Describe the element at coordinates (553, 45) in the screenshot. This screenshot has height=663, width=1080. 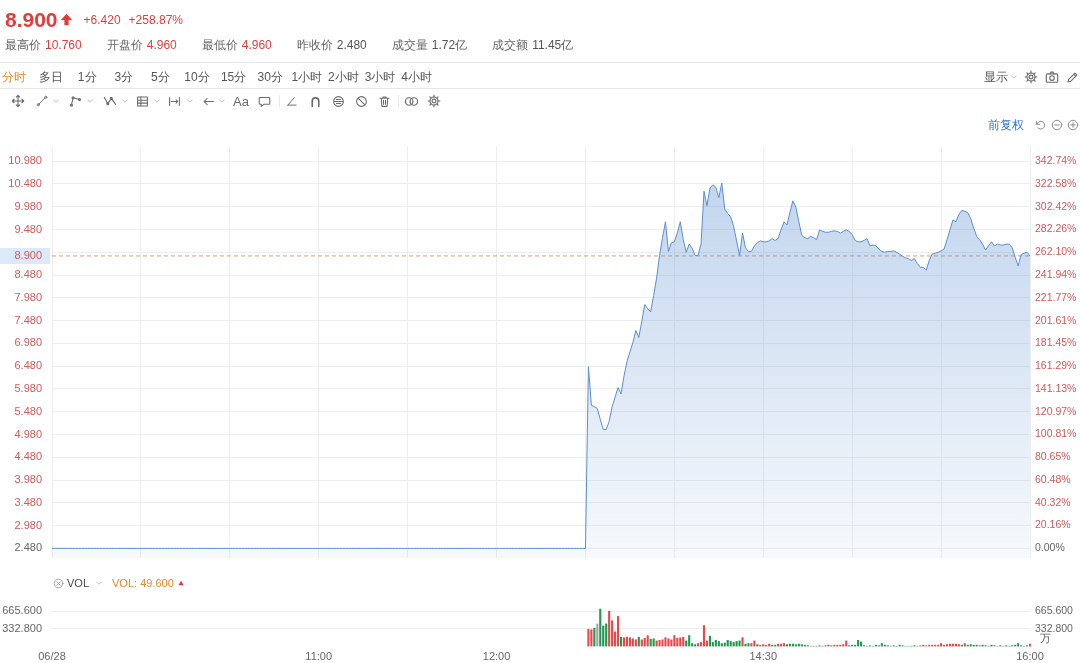
I see `text: 11.45亿` at that location.